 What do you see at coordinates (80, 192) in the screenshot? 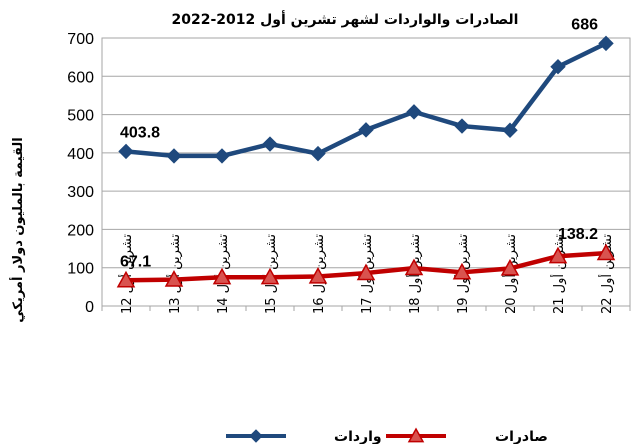
I see `y-tick-label: 300` at bounding box center [80, 192].